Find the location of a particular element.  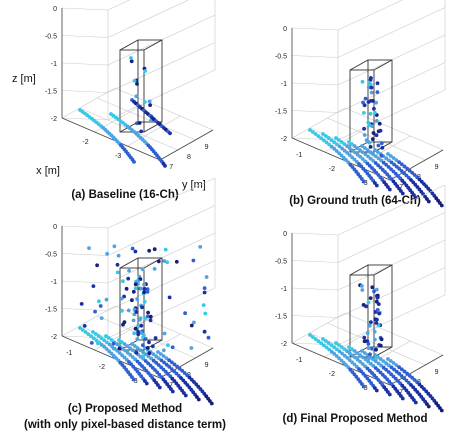

point-cloud is located at coordinates (376, 348).